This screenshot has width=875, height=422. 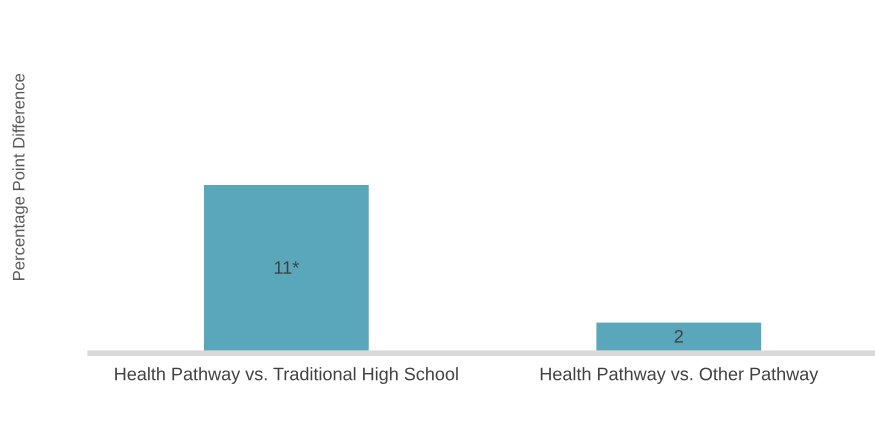 I want to click on y-axis-title: Percentage Point Difference, so click(x=20, y=177).